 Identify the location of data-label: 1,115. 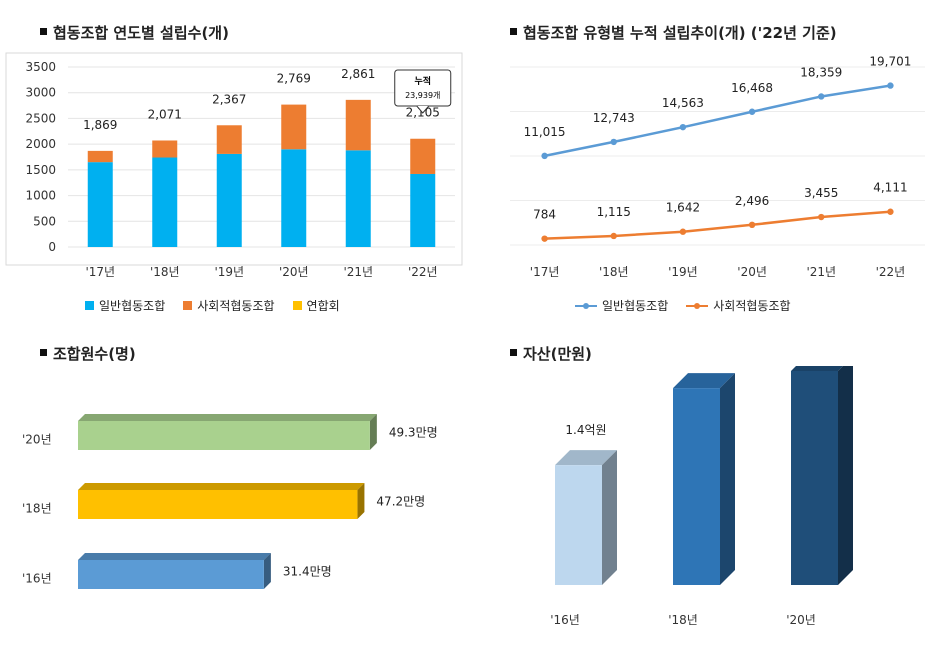
(614, 212).